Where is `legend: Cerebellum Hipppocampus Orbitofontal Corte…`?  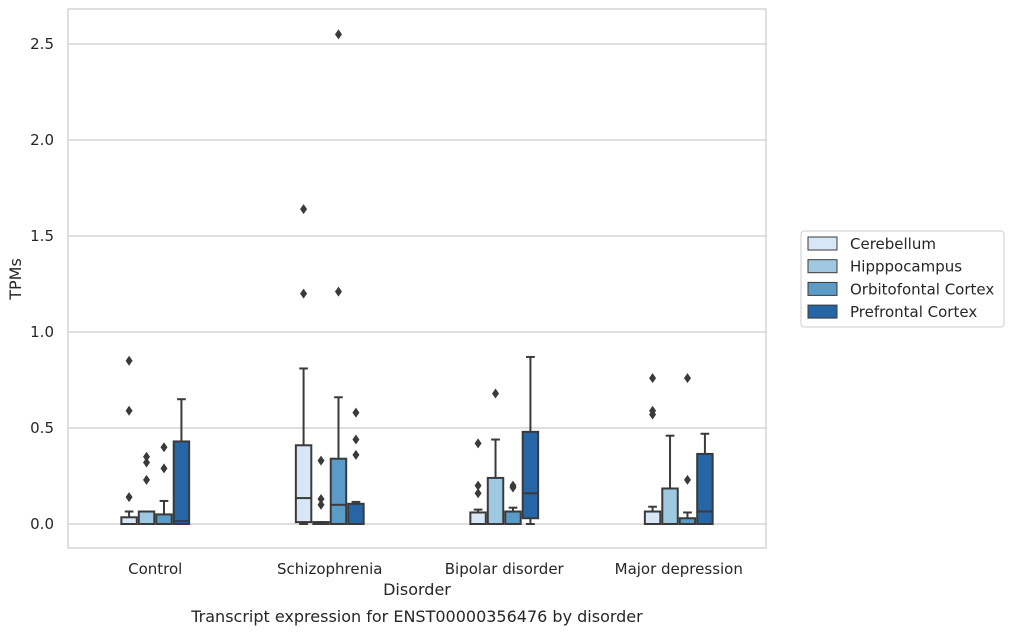 legend: Cerebellum Hipppocampus Orbitofontal Corte… is located at coordinates (902, 279).